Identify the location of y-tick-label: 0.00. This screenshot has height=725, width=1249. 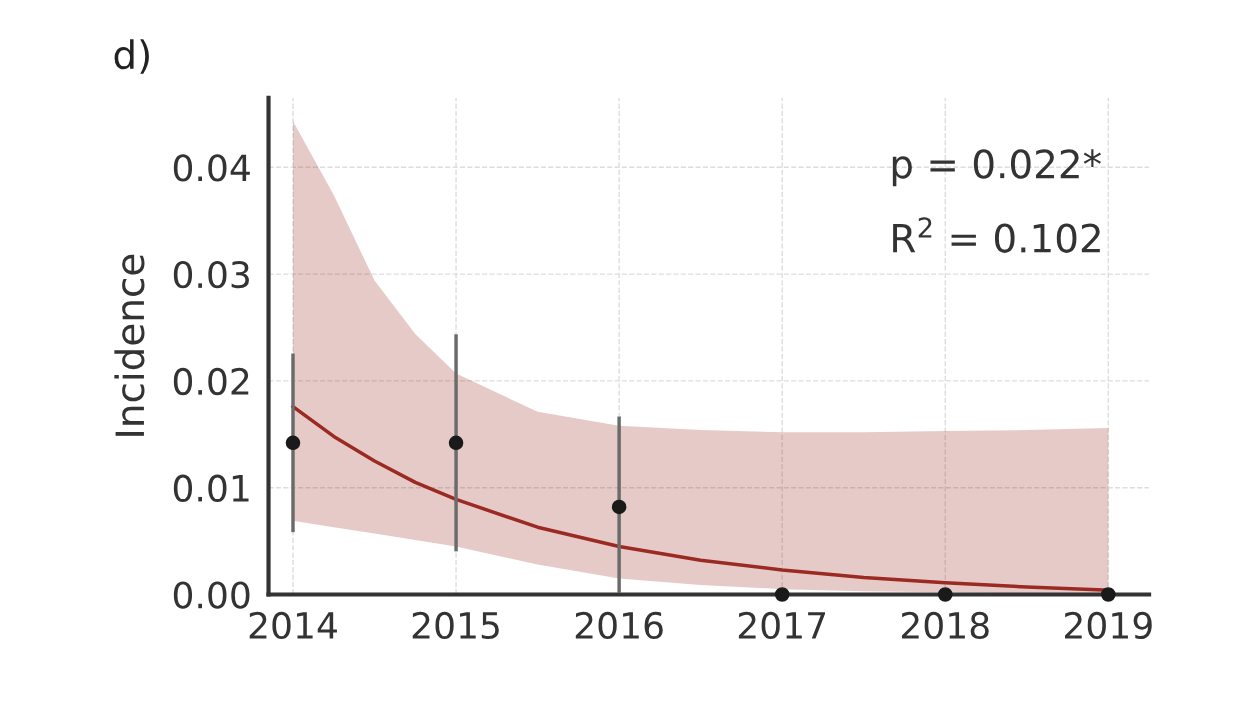
(211, 595).